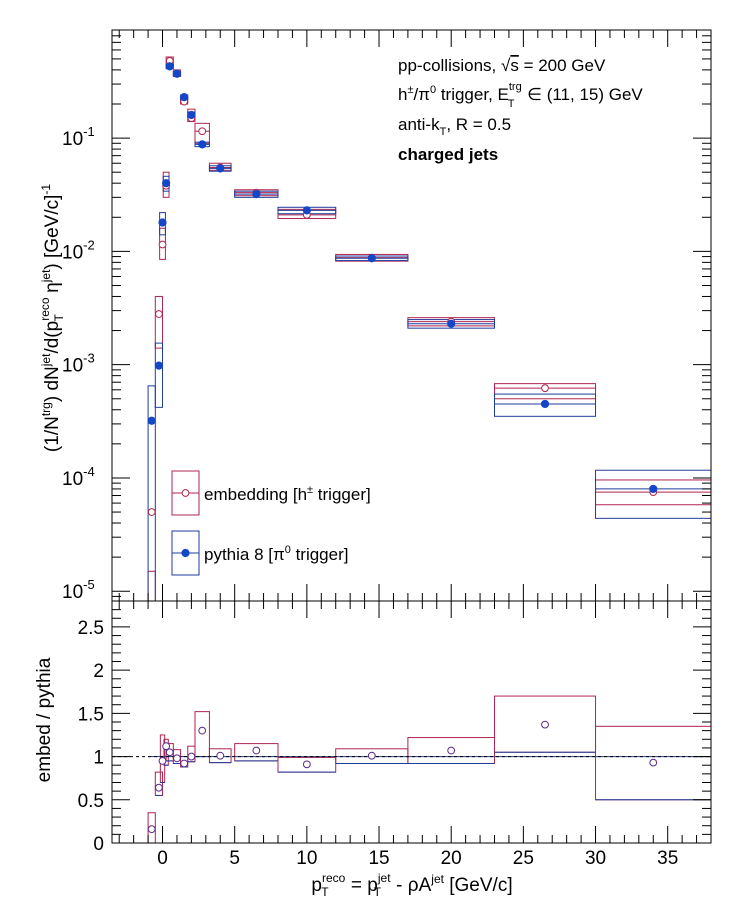  I want to click on spectrum-y-tick-label-2: 10⁻³, so click(78, 364).